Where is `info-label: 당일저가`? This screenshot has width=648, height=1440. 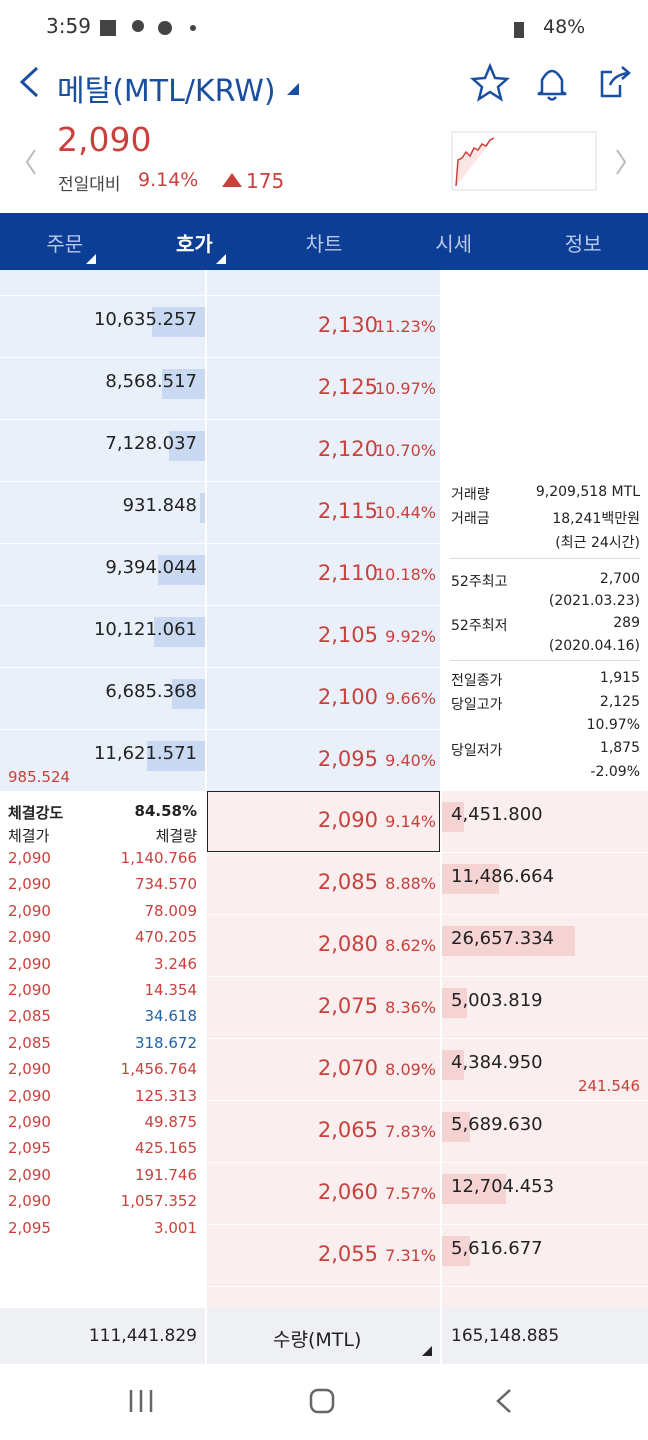
info-label: 당일저가 is located at coordinates (477, 751).